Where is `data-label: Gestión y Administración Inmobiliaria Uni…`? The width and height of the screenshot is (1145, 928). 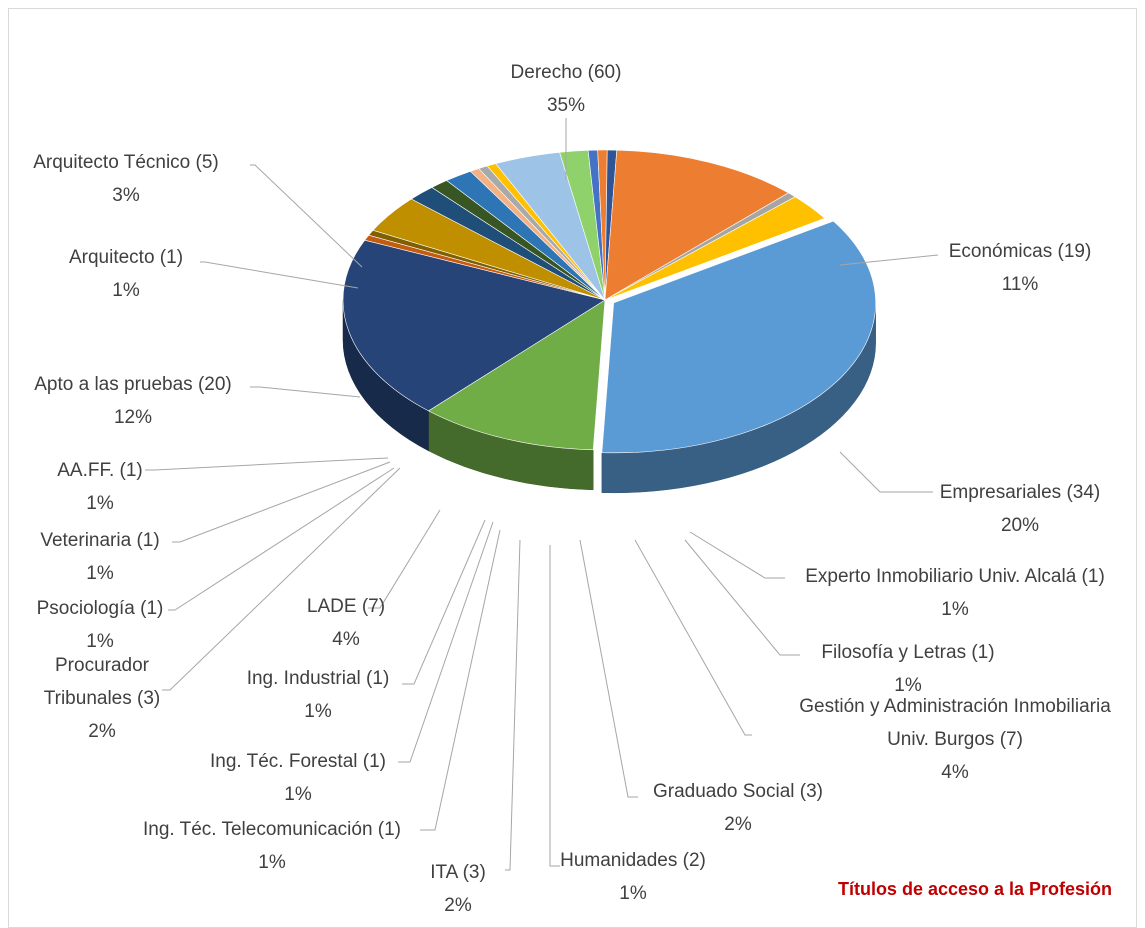
data-label: Gestión y Administración Inmobiliaria Uni… is located at coordinates (955, 739).